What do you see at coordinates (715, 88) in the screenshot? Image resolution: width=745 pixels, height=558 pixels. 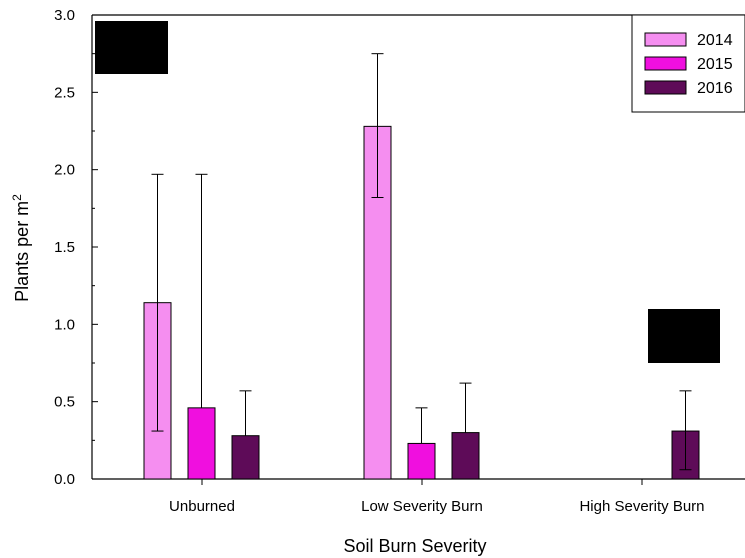 I see `legend-label-2016: 2016` at bounding box center [715, 88].